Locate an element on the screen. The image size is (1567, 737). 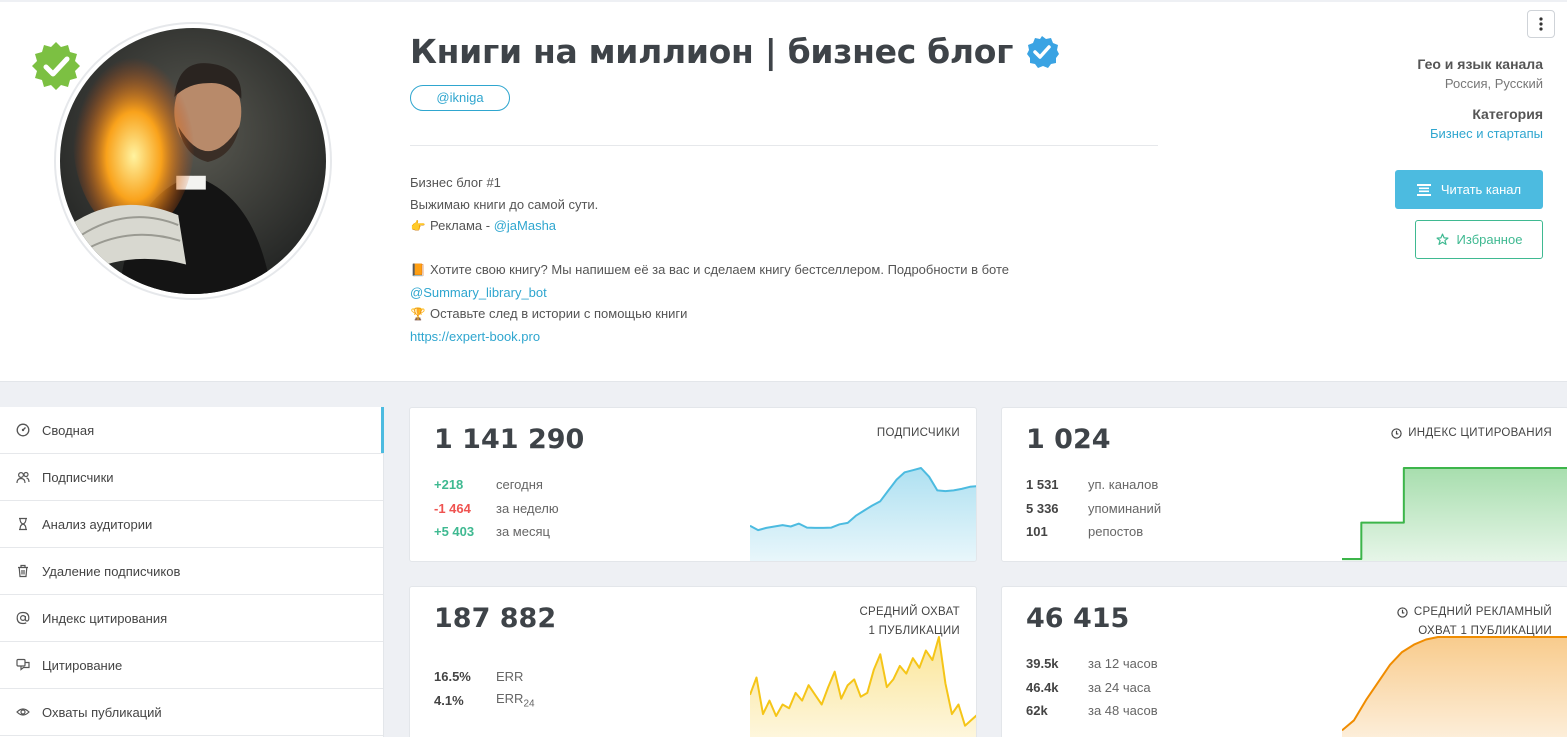
stat-label-text: ERR is located at coordinates (510, 677).